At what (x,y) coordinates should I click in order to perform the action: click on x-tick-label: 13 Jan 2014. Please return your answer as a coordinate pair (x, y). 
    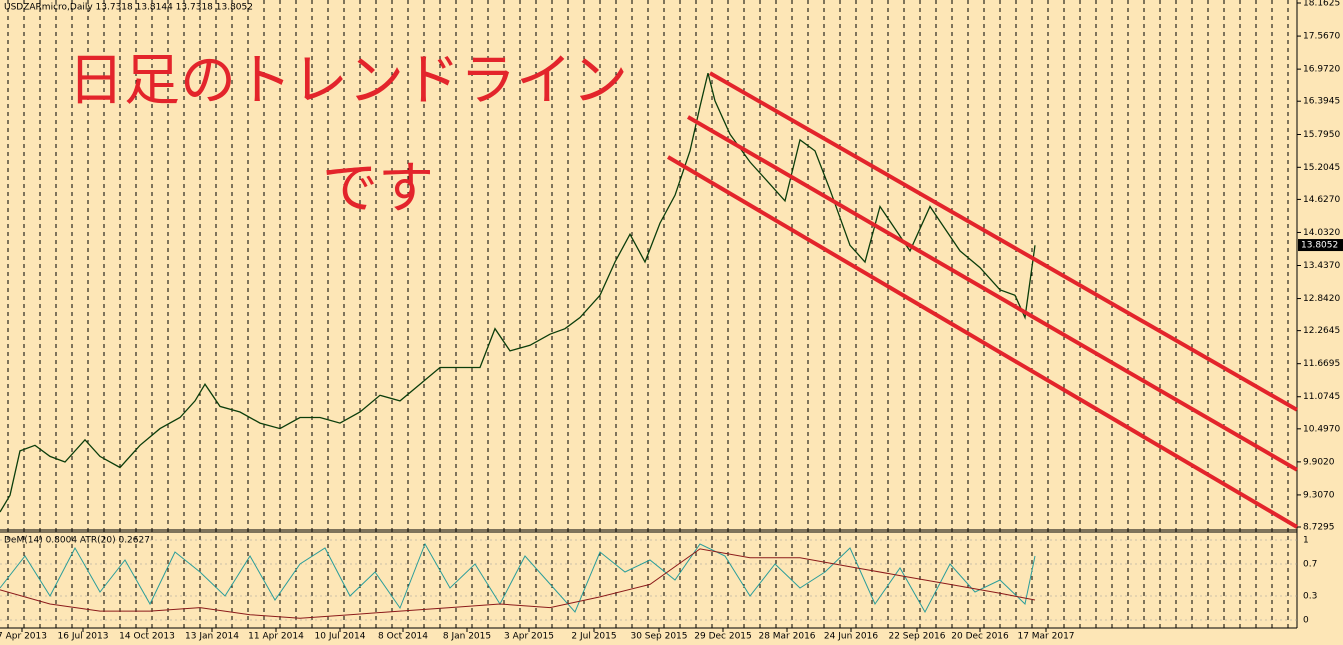
    Looking at the image, I should click on (212, 637).